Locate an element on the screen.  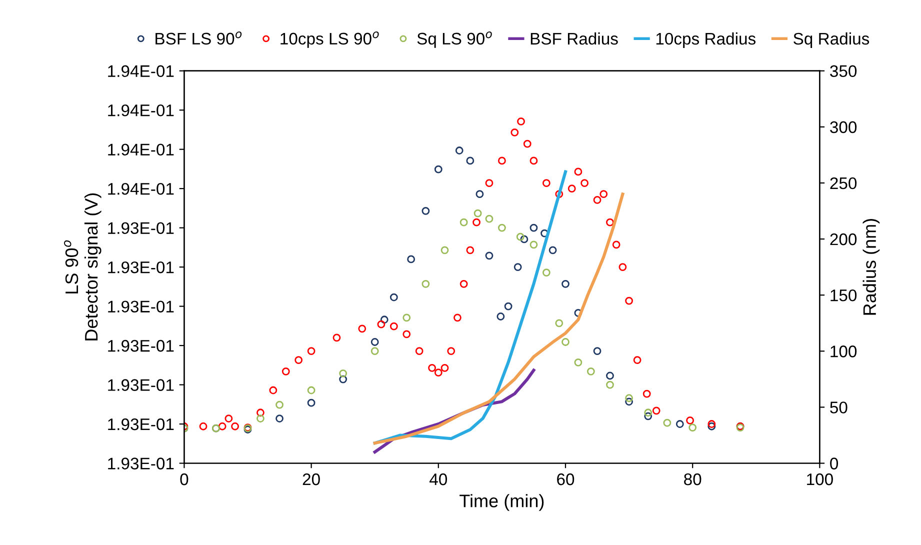
y2-tick-label: 150 is located at coordinates (843, 295).